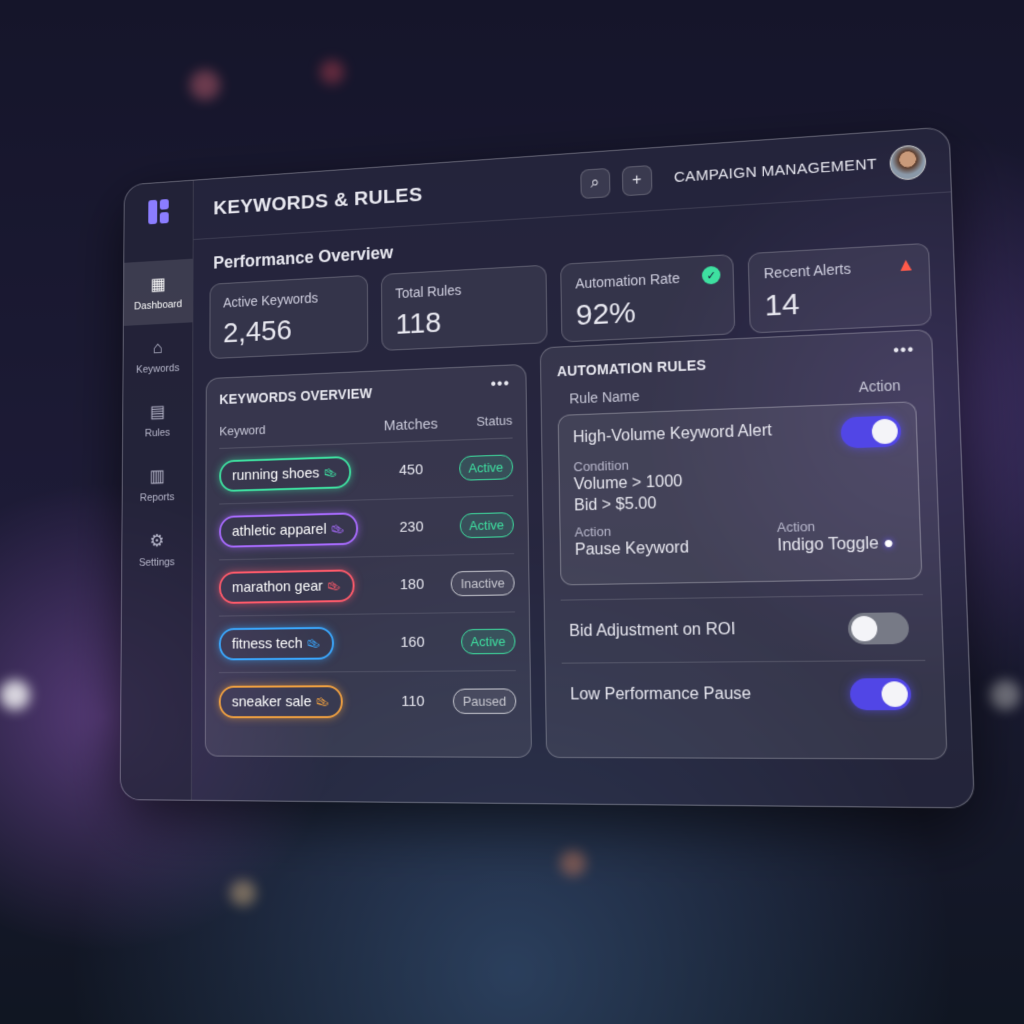 The width and height of the screenshot is (1024, 1024). I want to click on column-header: Rule Name, so click(604, 397).